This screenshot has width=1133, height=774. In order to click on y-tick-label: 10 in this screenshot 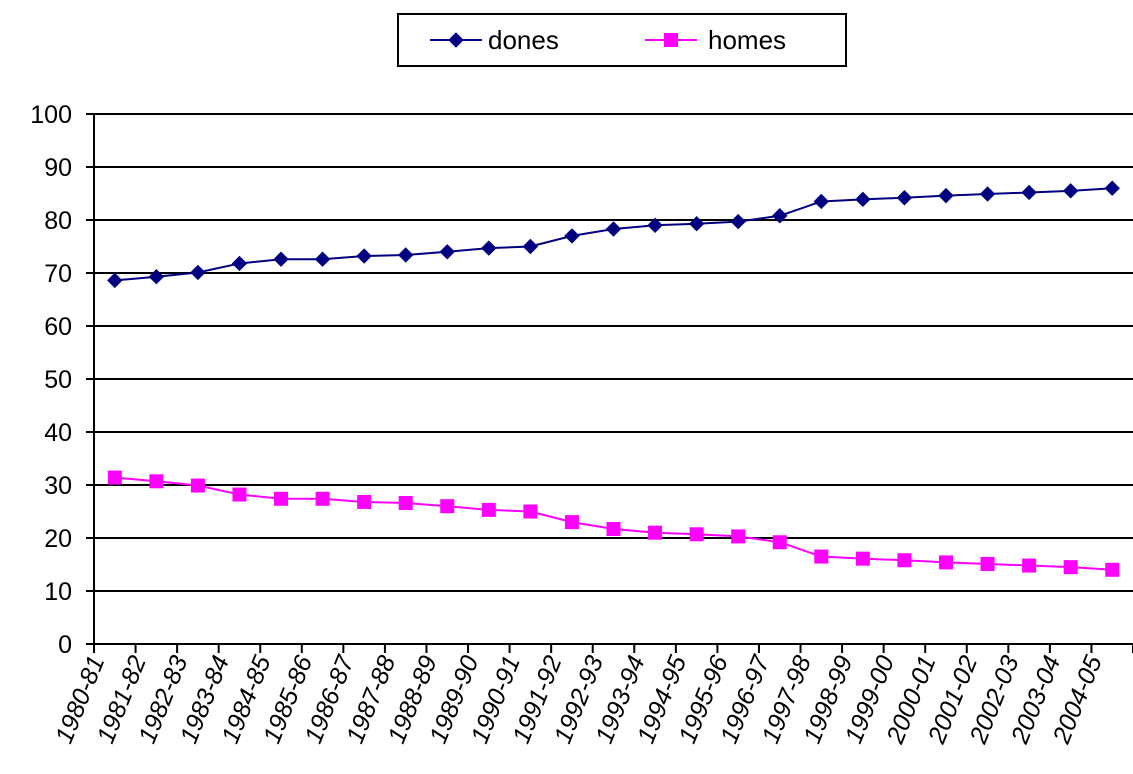, I will do `click(58, 592)`.